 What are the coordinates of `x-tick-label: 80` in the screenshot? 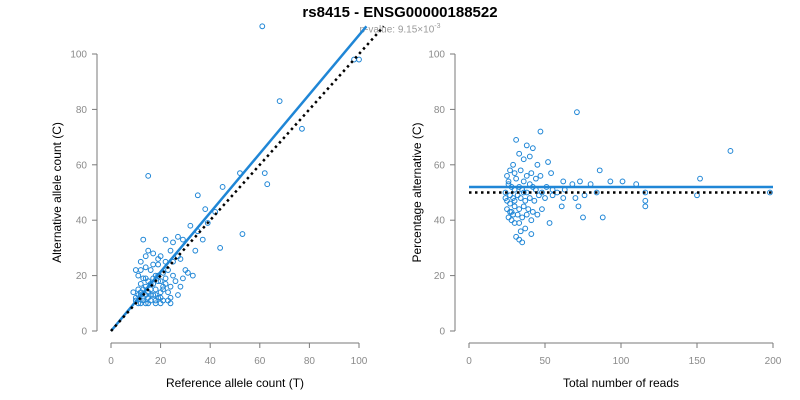 It's located at (310, 361).